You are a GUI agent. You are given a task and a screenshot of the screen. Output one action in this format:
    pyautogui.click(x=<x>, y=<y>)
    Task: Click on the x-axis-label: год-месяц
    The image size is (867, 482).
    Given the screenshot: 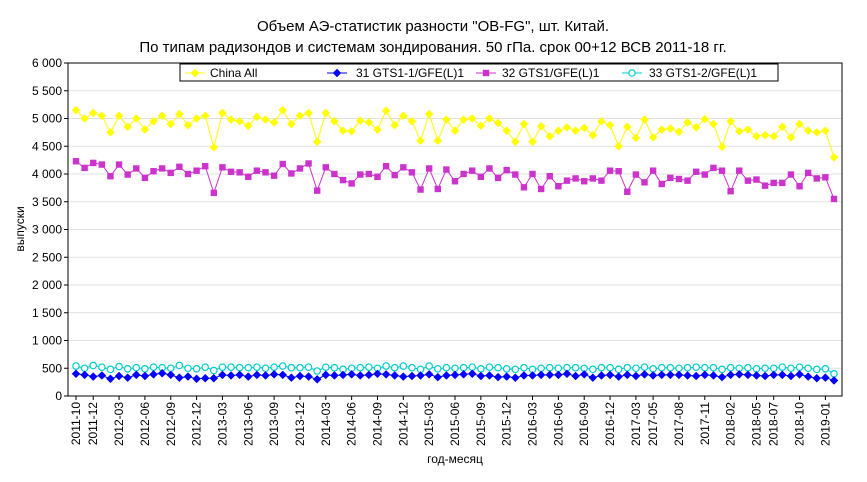 What is the action you would take?
    pyautogui.click(x=455, y=459)
    